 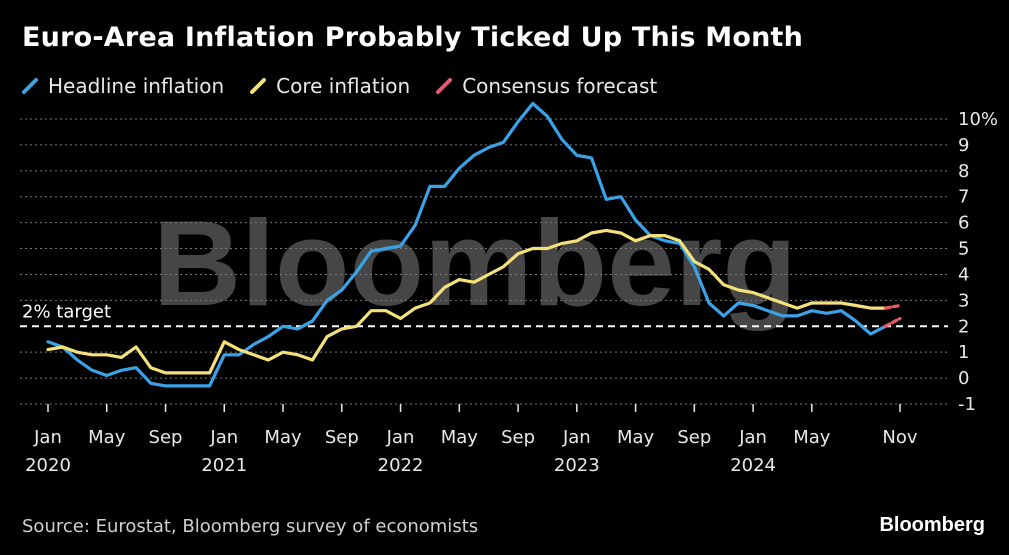 I want to click on legend-swatch-consensus-icon, so click(x=444, y=86).